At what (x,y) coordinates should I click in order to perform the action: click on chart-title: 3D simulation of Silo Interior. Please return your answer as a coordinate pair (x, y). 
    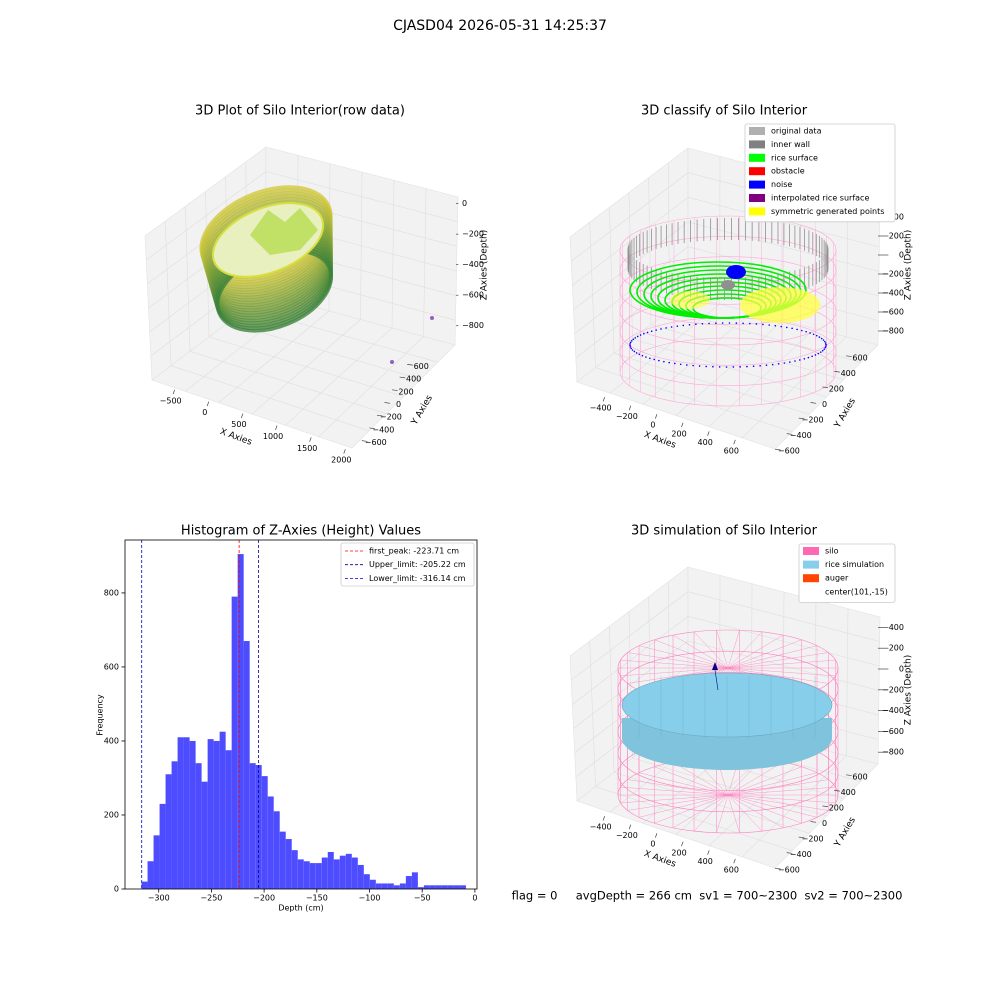
    Looking at the image, I should click on (724, 531).